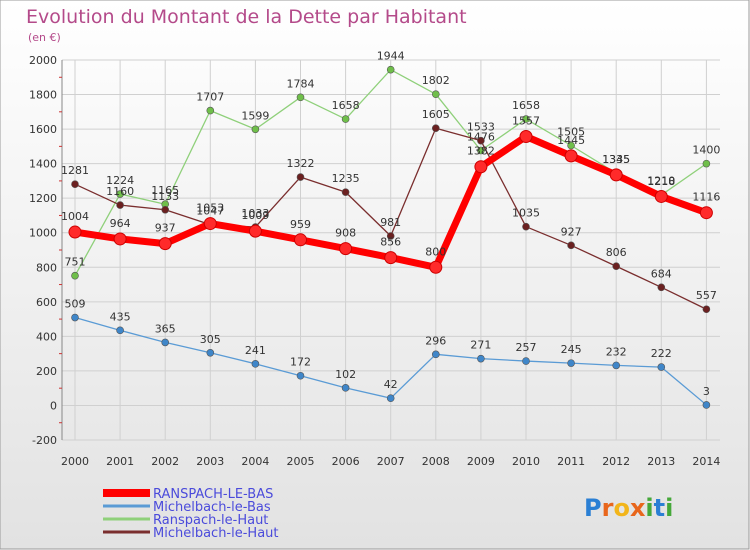 This screenshot has width=750, height=550. What do you see at coordinates (649, 508) in the screenshot?
I see `logo-letter: i` at bounding box center [649, 508].